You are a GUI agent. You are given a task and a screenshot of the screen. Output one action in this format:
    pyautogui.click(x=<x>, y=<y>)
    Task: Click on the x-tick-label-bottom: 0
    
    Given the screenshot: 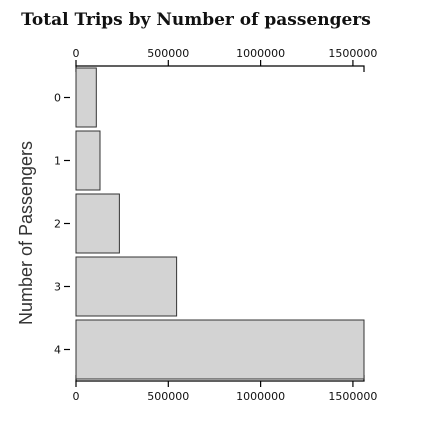 What is the action you would take?
    pyautogui.click(x=76, y=396)
    